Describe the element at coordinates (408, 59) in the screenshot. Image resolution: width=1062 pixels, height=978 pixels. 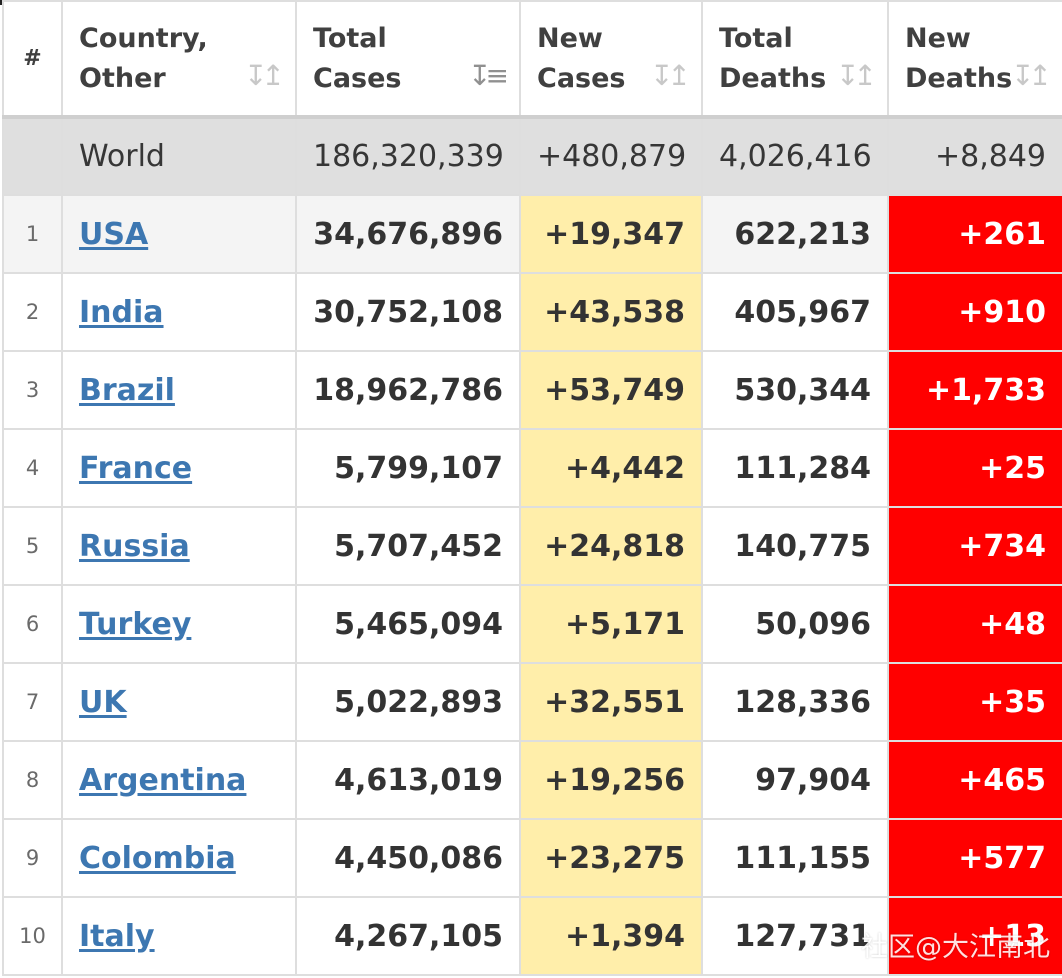
I see `header-total-cases: Total Cases ↧≡` at that location.